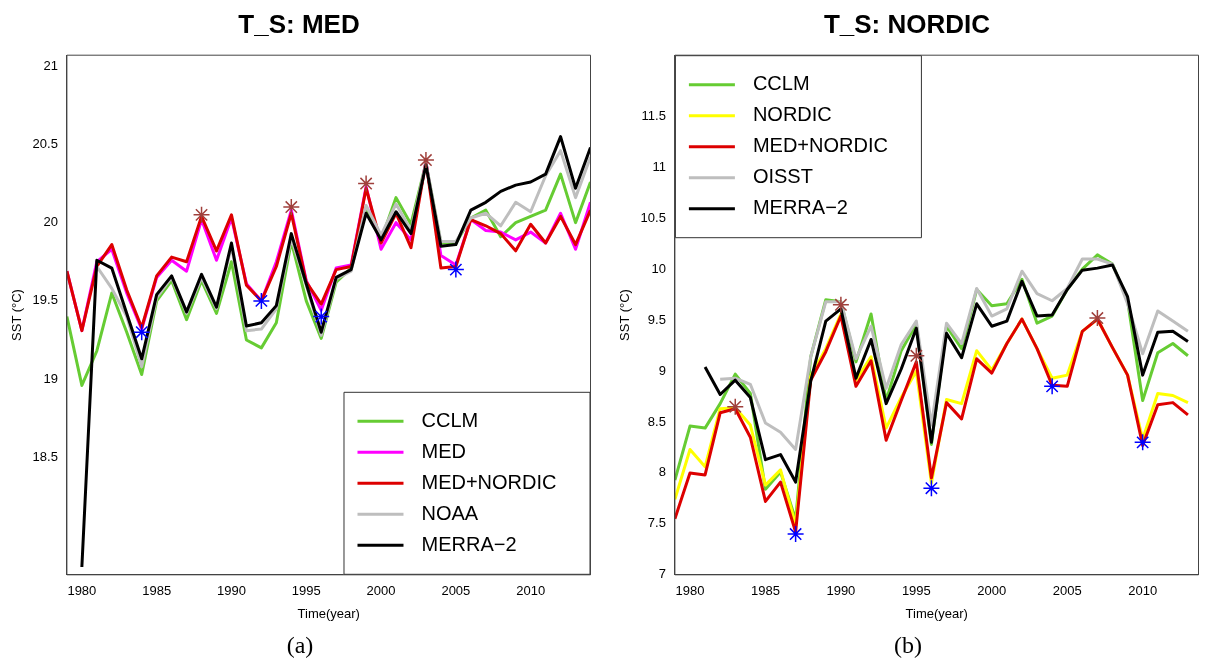 This screenshot has height=662, width=1208. What do you see at coordinates (653, 217) in the screenshot?
I see `y-tick-label: 10.5` at bounding box center [653, 217].